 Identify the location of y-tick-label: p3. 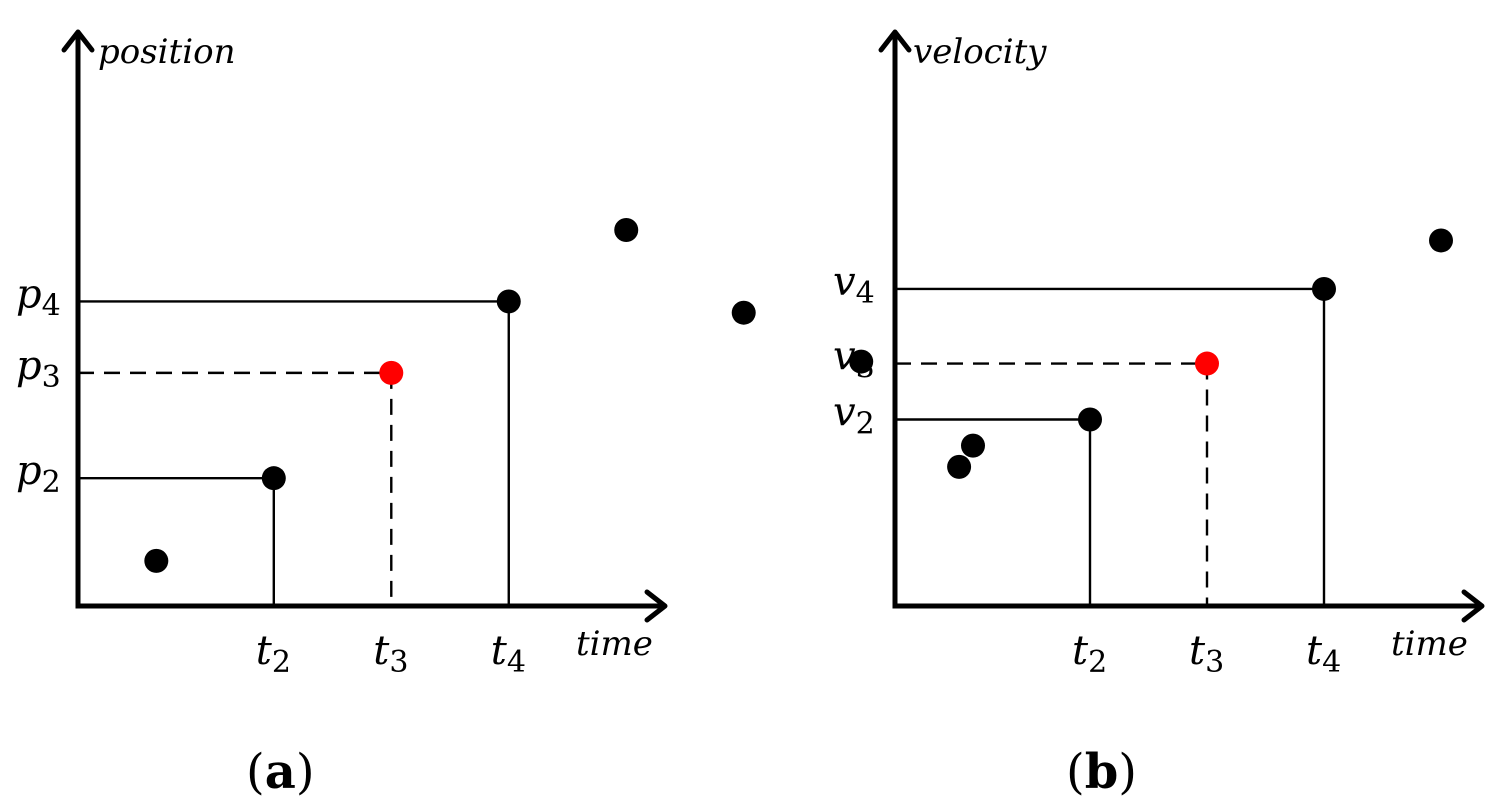
(38, 369).